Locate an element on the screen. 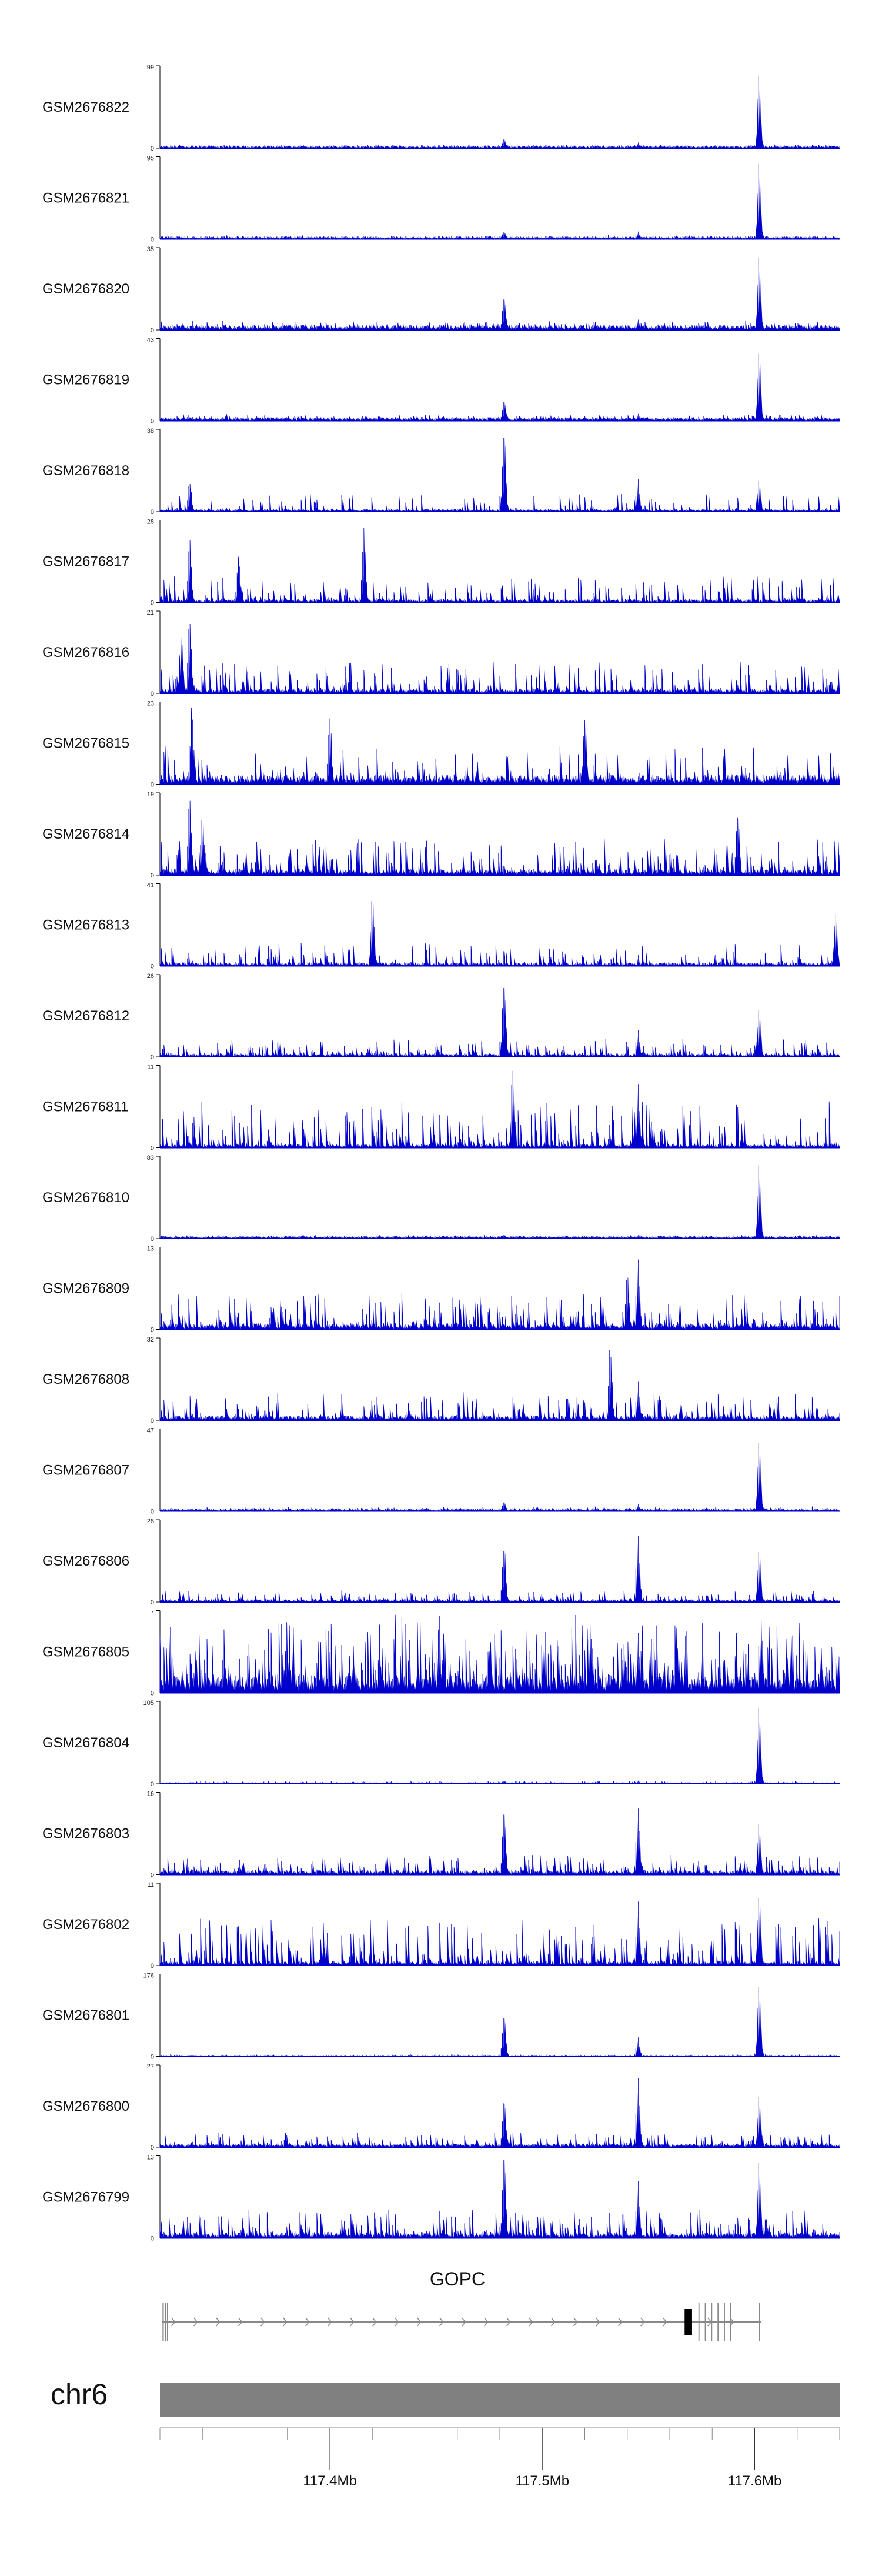 The image size is (882, 2576). signal-track: GSM2676814 19 0 is located at coordinates (441, 835).